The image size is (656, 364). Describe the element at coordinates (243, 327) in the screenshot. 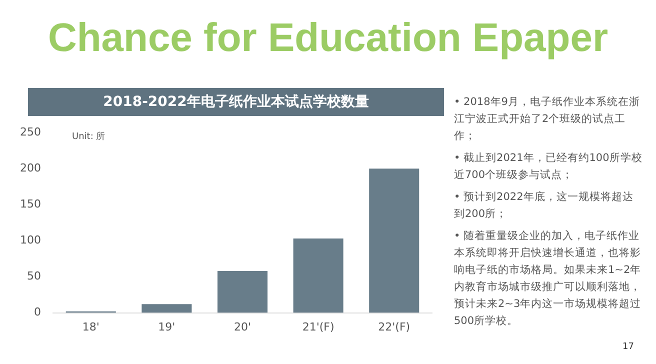

I see `x-tick-label: 20'` at that location.